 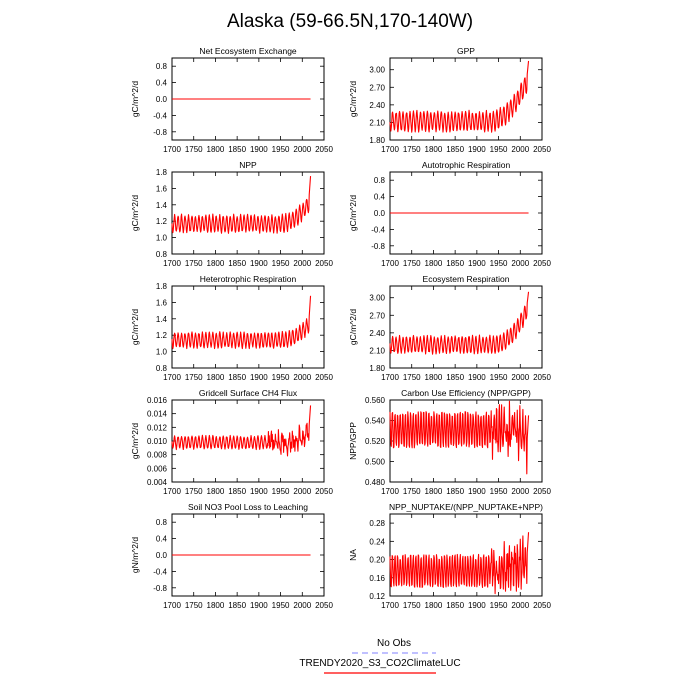 I want to click on panel-title: Autotrophic Respiration, so click(x=466, y=165).